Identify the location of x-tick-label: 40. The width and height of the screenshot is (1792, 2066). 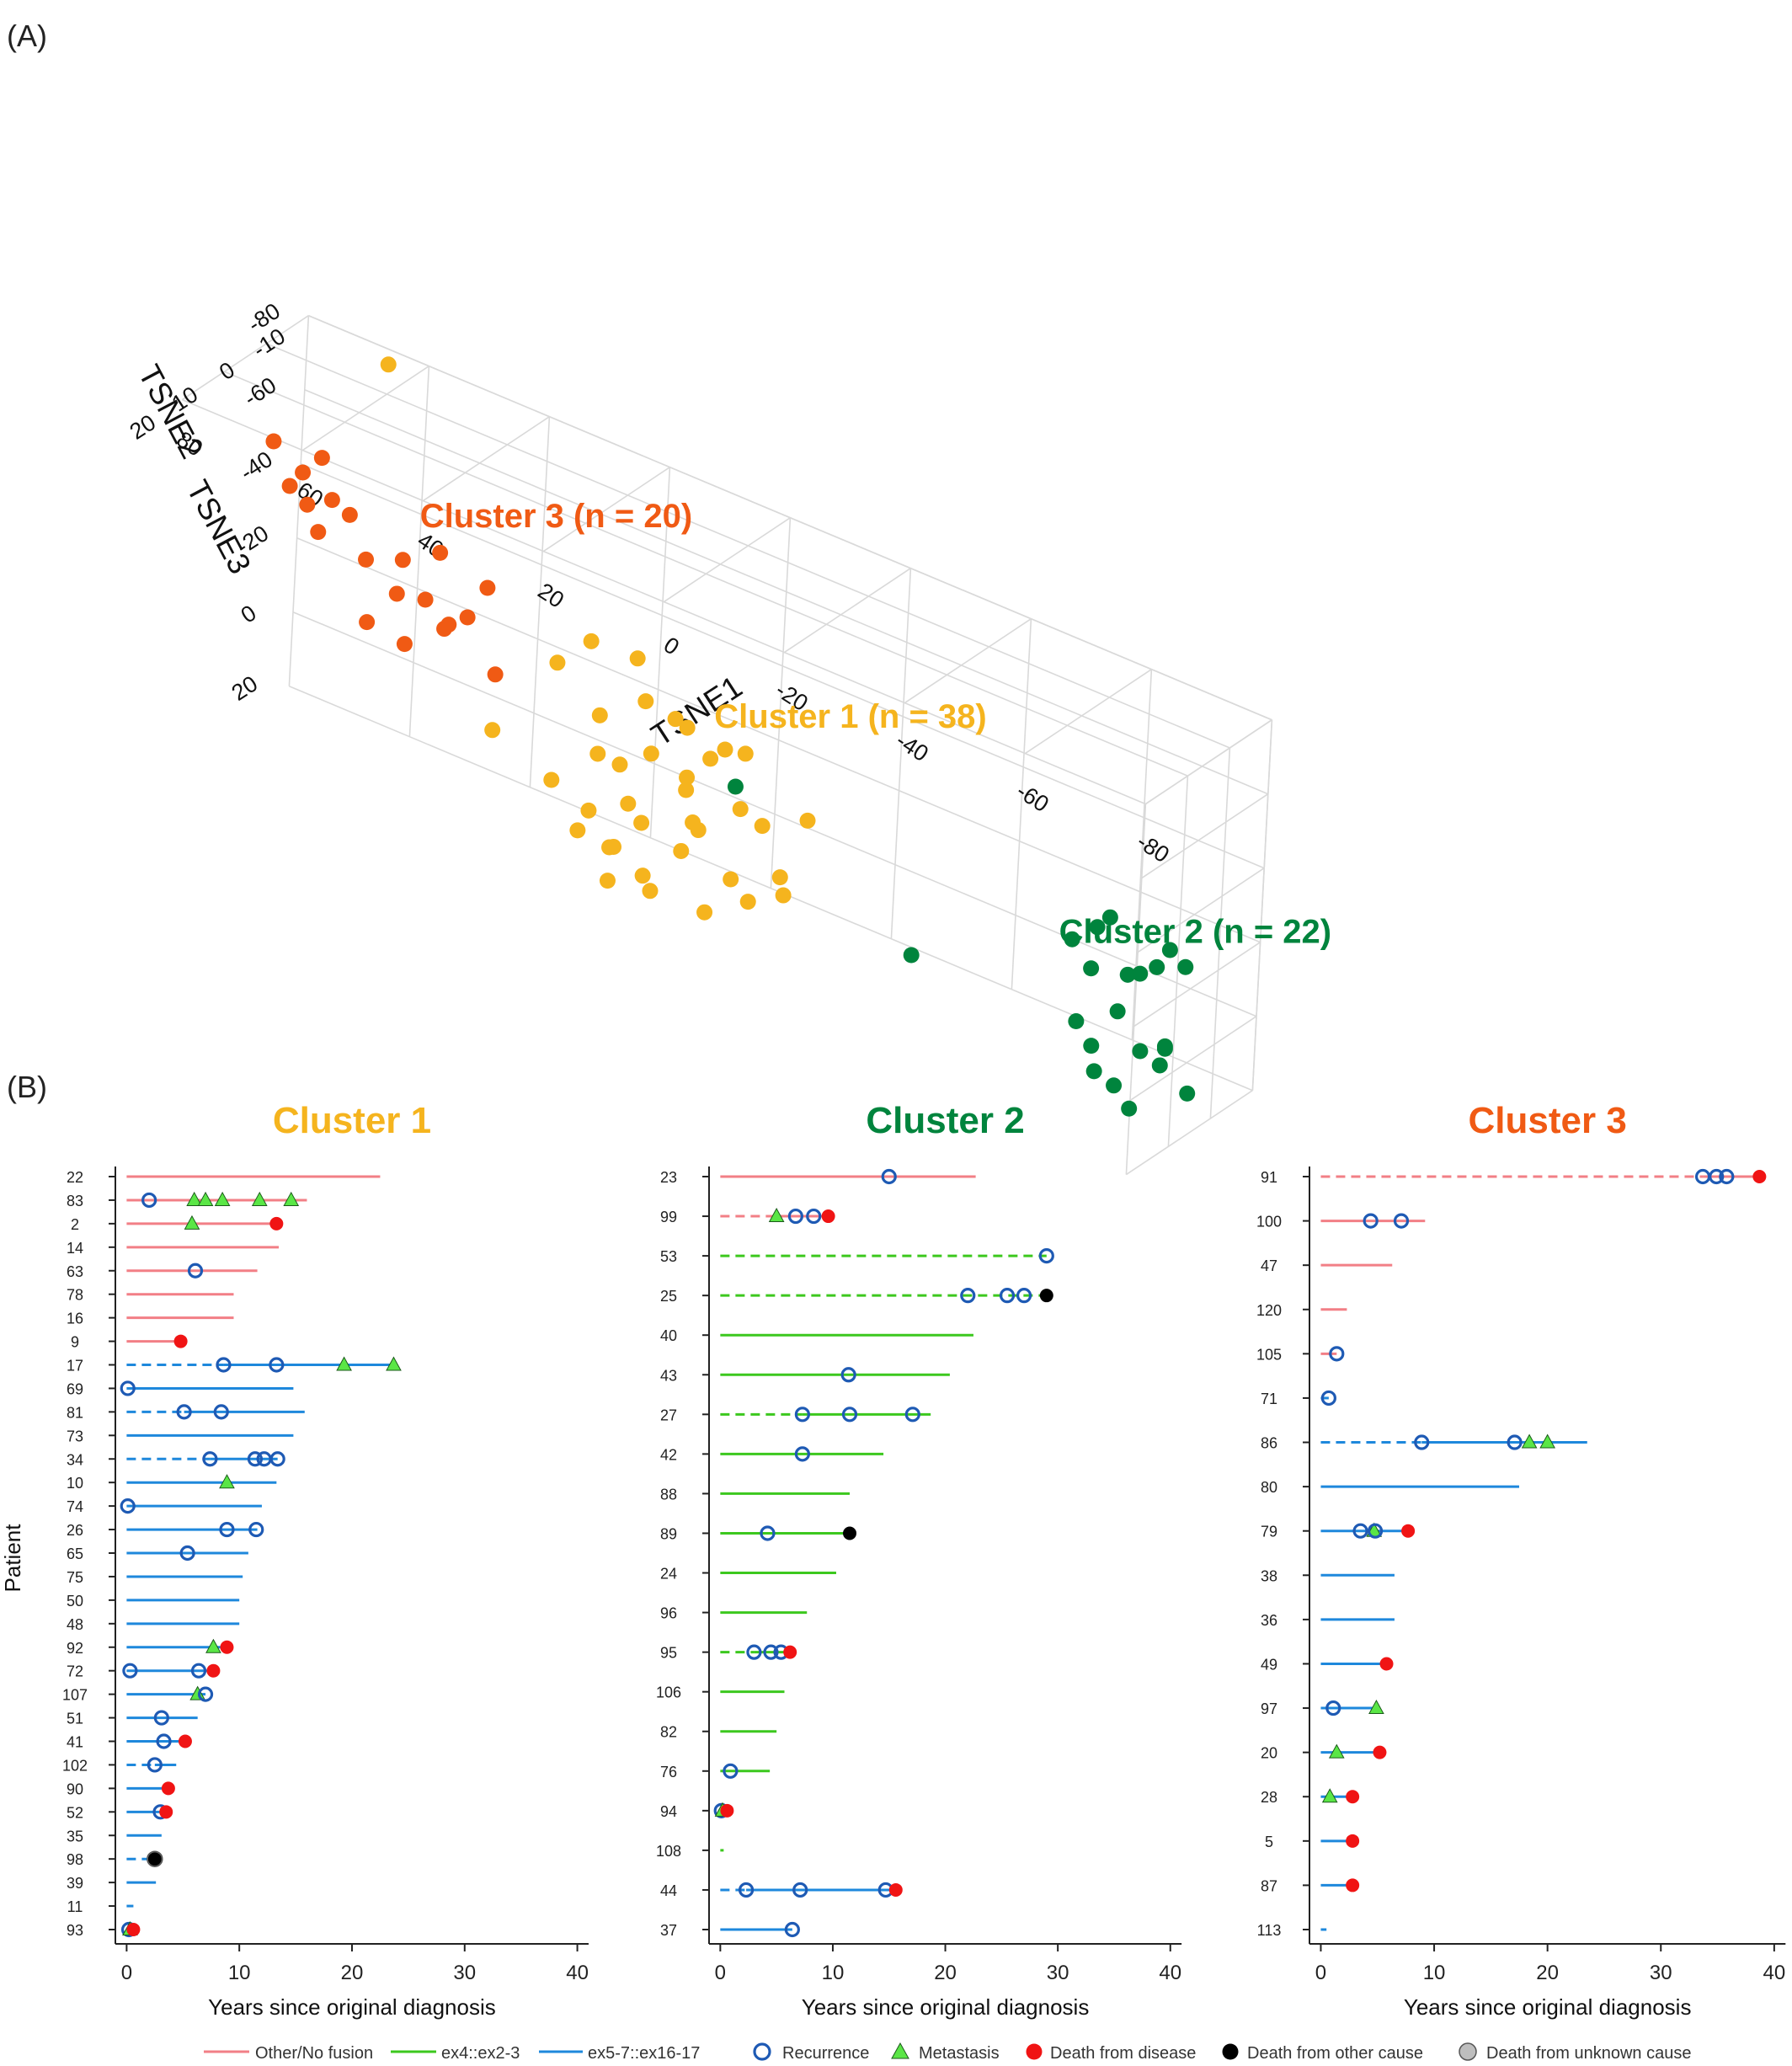
(1170, 1973).